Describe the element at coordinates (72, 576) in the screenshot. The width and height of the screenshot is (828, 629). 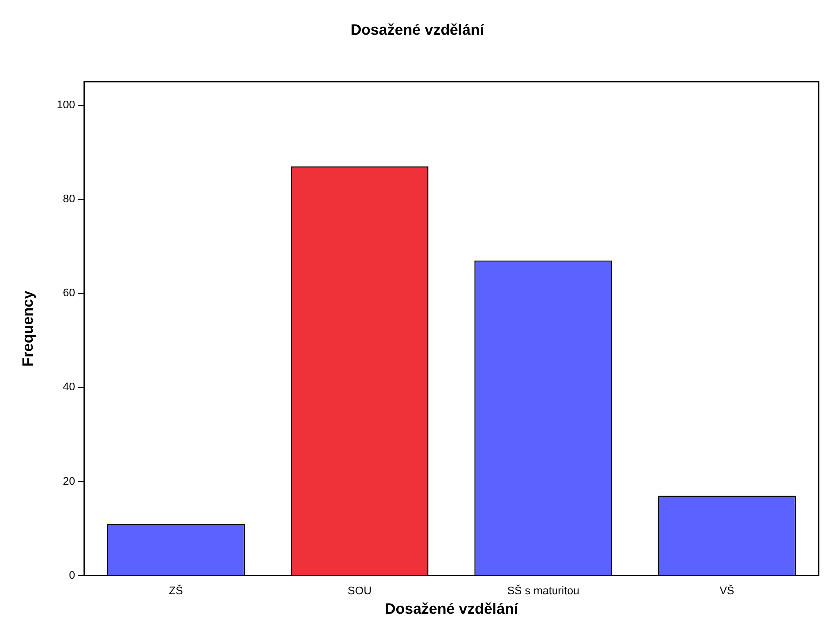
I see `y-tick-label: 0` at that location.